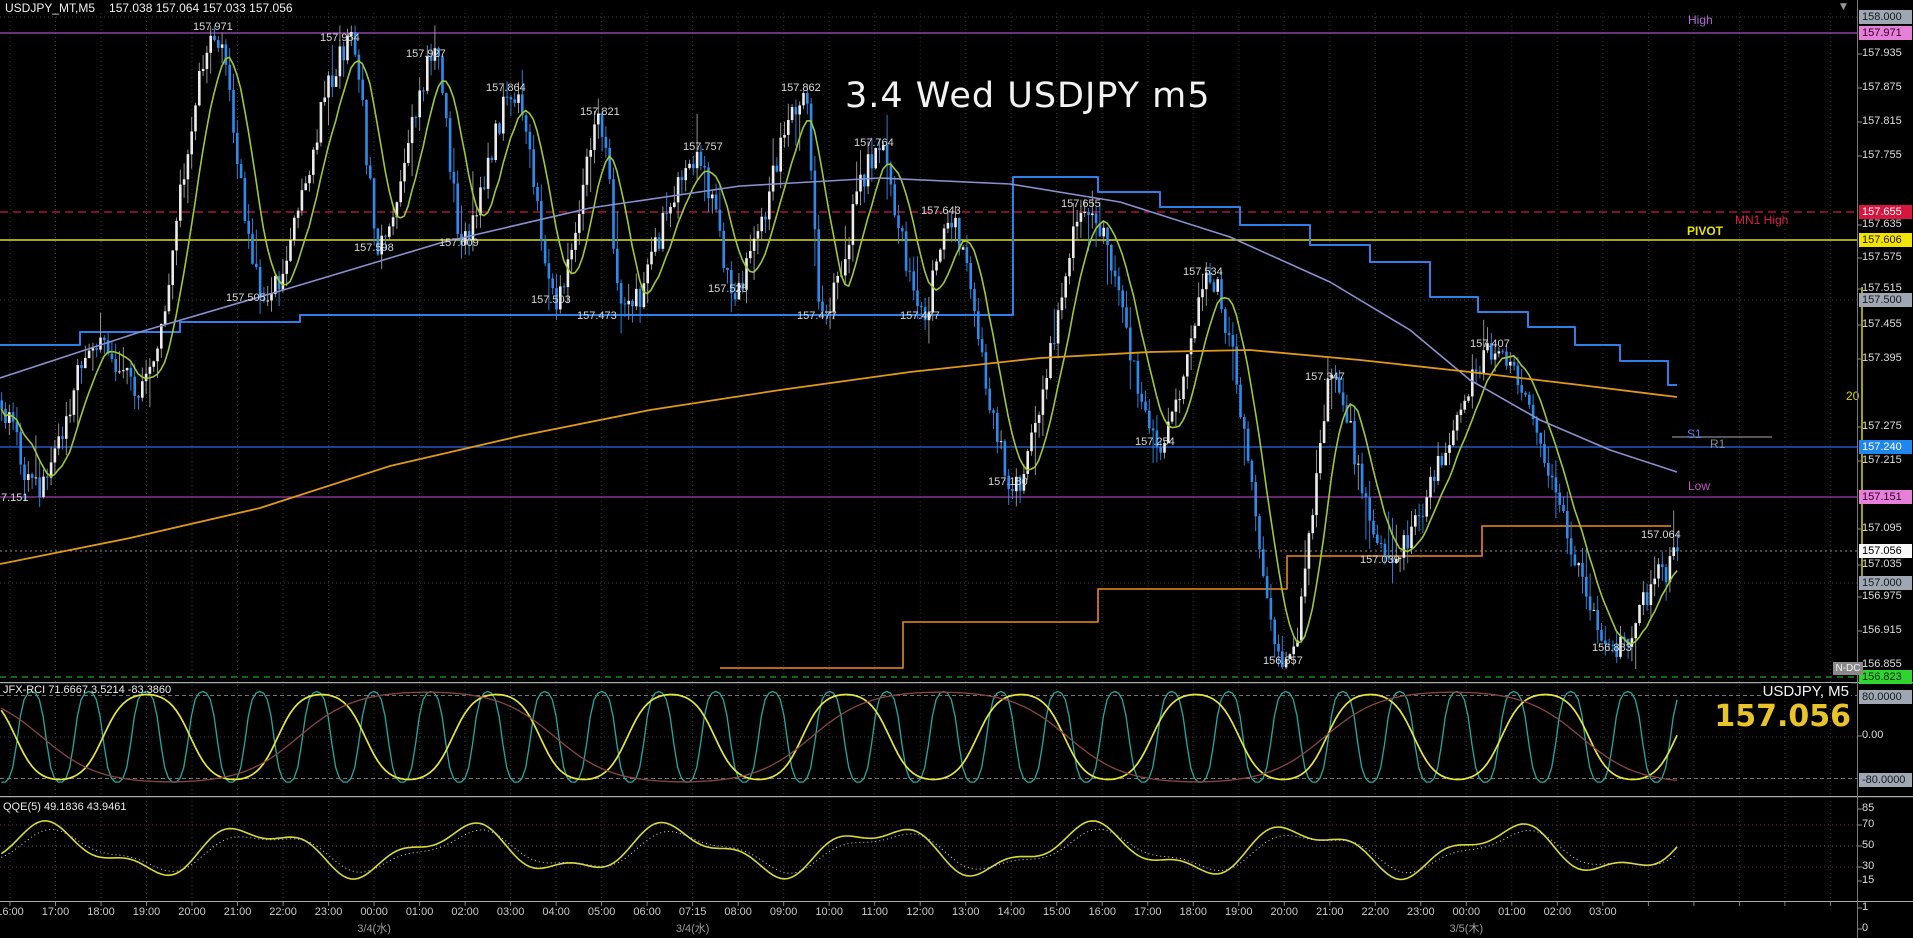 Image resolution: width=1913 pixels, height=938 pixels. Describe the element at coordinates (556, 912) in the screenshot. I see `time-label: 04:00` at that location.